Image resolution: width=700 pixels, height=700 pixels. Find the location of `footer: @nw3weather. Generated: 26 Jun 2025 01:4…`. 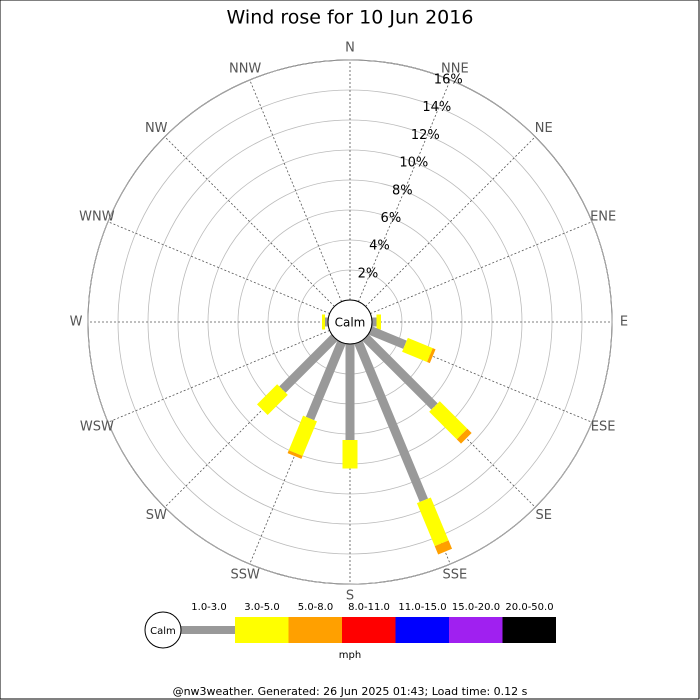

footer: @nw3weather. Generated: 26 Jun 2025 01:4… is located at coordinates (350, 691).